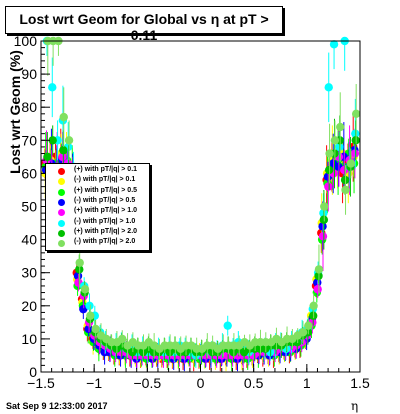 This screenshot has height=414, width=400. Describe the element at coordinates (106, 190) in the screenshot. I see `legend-label: (+) with pT/|q| > 0.5` at that location.